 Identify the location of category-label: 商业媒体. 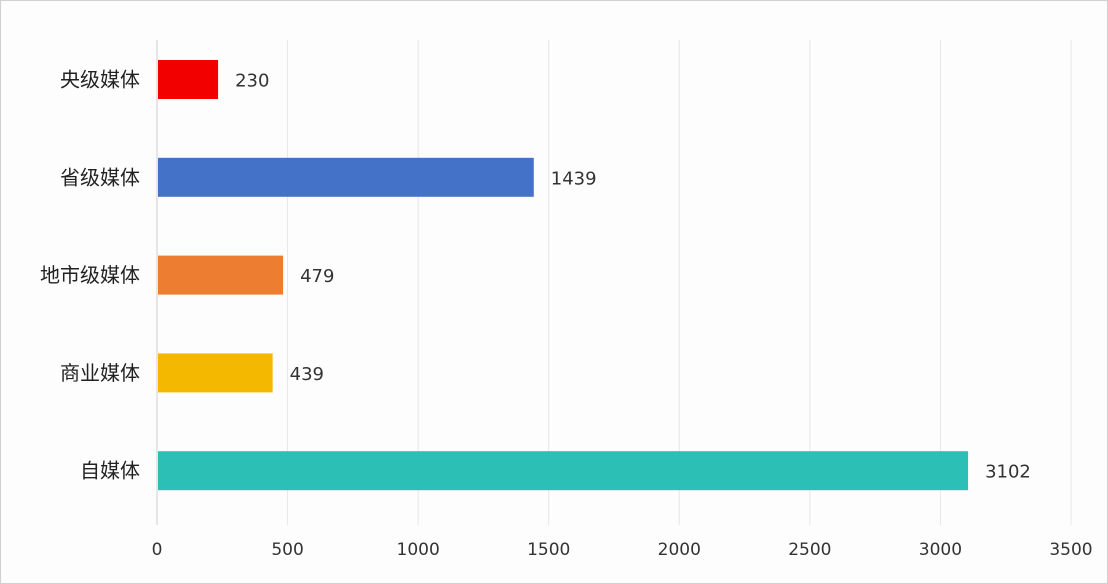
(100, 373).